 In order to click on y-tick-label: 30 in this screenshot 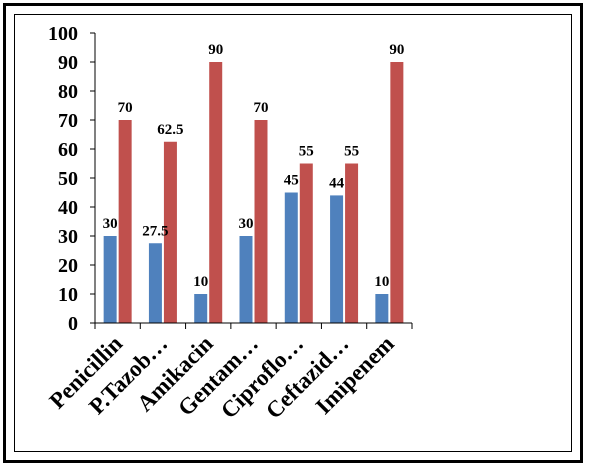, I will do `click(68, 237)`.